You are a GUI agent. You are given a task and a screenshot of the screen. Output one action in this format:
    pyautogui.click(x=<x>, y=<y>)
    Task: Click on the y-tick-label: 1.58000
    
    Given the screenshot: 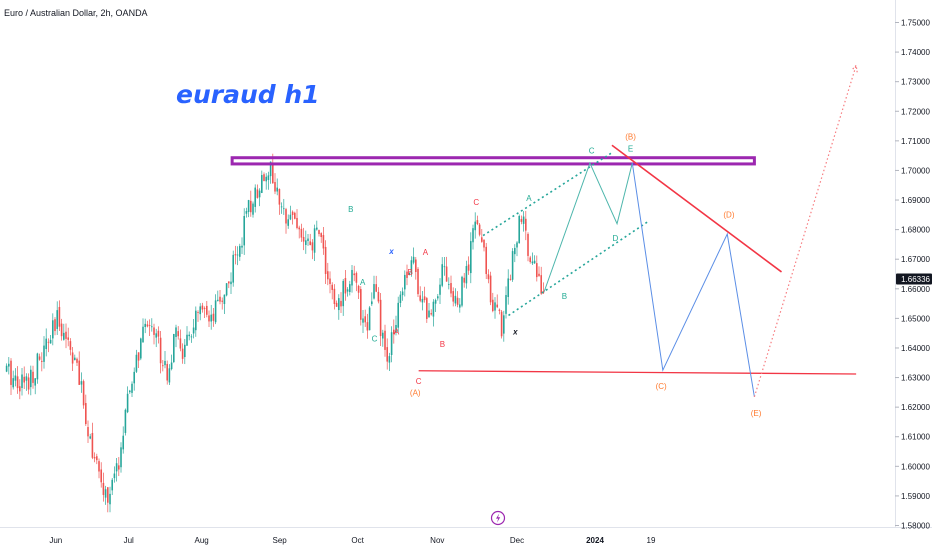 What is the action you would take?
    pyautogui.click(x=915, y=526)
    